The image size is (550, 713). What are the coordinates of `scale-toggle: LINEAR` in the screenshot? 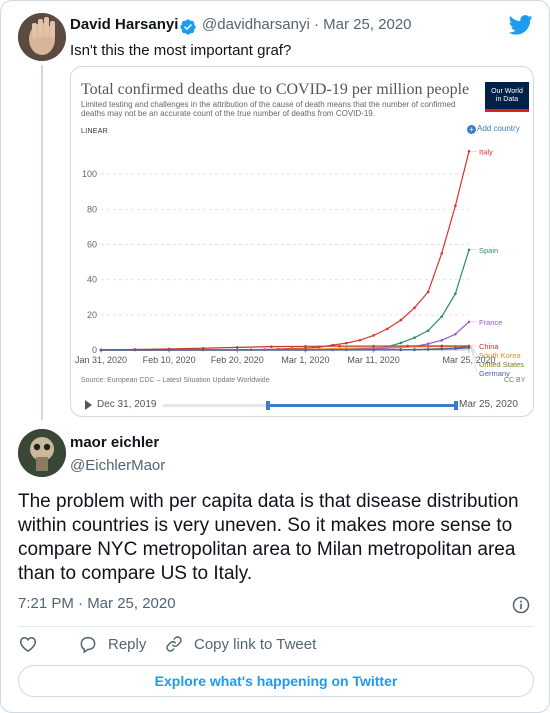 It's located at (95, 131).